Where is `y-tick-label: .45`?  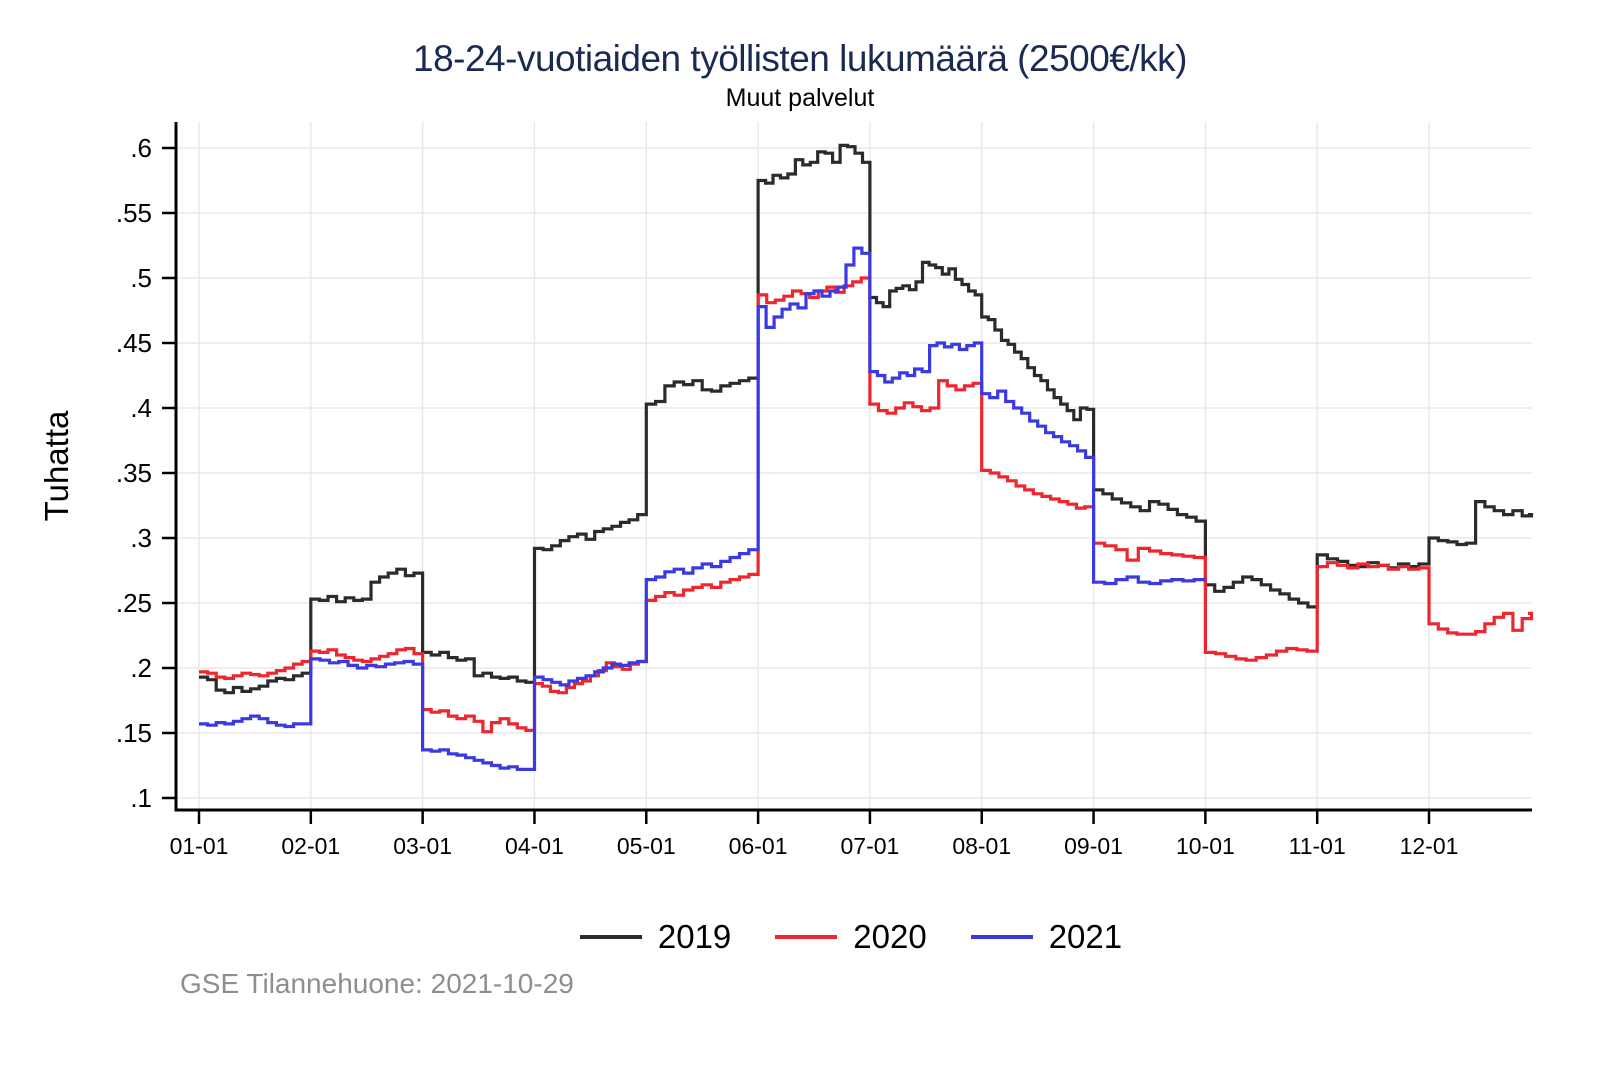 y-tick-label: .45 is located at coordinates (134, 343).